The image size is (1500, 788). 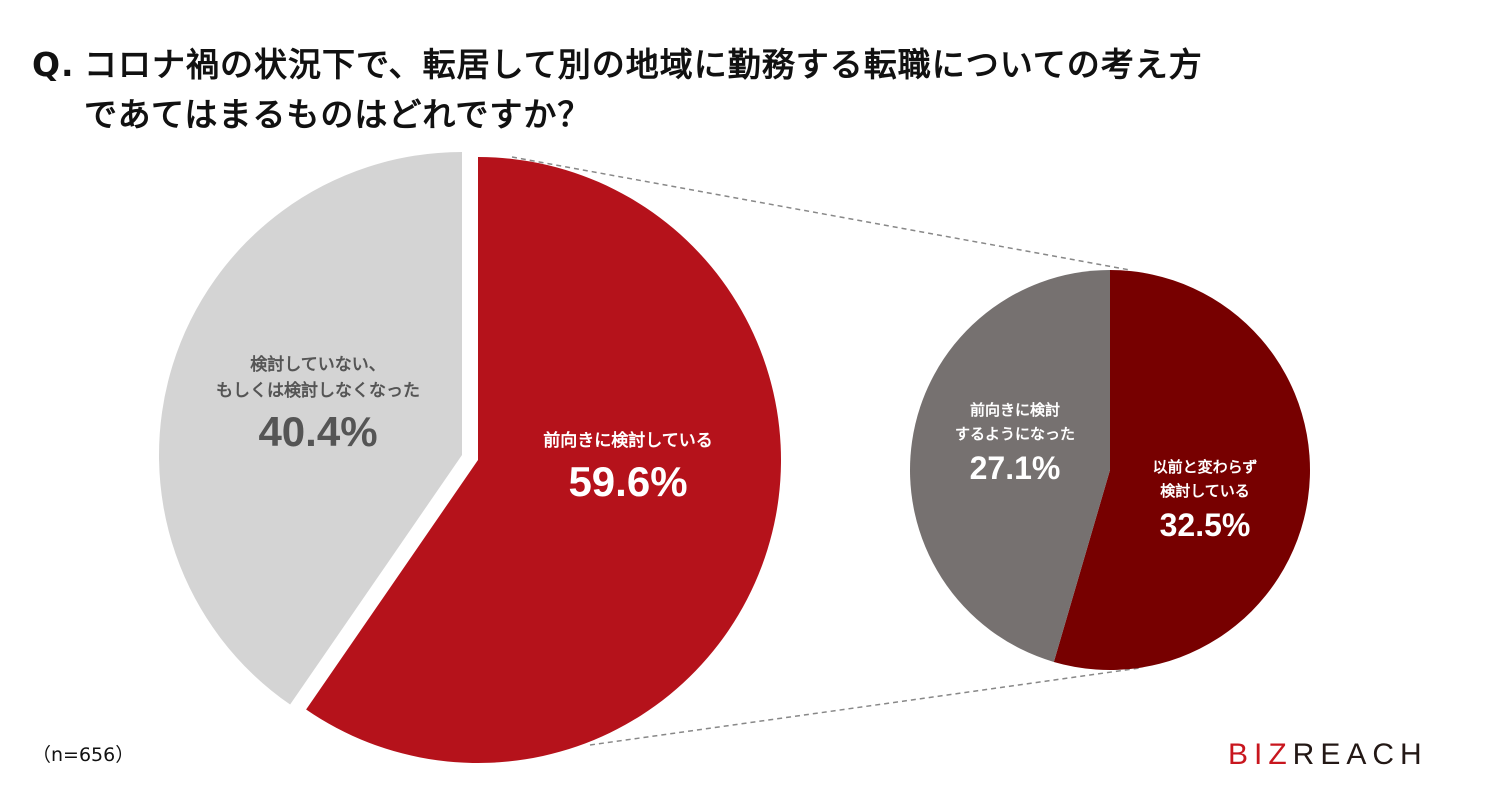 What do you see at coordinates (1360, 754) in the screenshot?
I see `logo-part: REACH` at bounding box center [1360, 754].